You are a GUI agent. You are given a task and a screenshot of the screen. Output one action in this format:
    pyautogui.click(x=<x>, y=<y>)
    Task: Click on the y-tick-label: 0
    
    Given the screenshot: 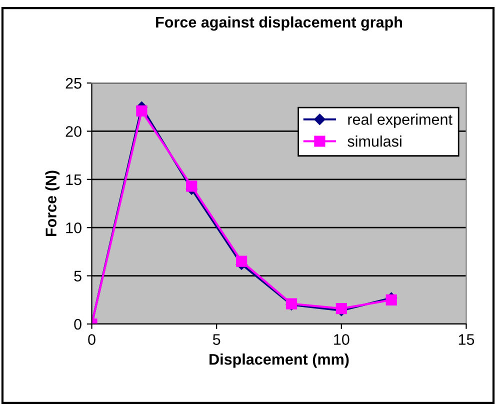 What is the action you would take?
    pyautogui.click(x=78, y=324)
    